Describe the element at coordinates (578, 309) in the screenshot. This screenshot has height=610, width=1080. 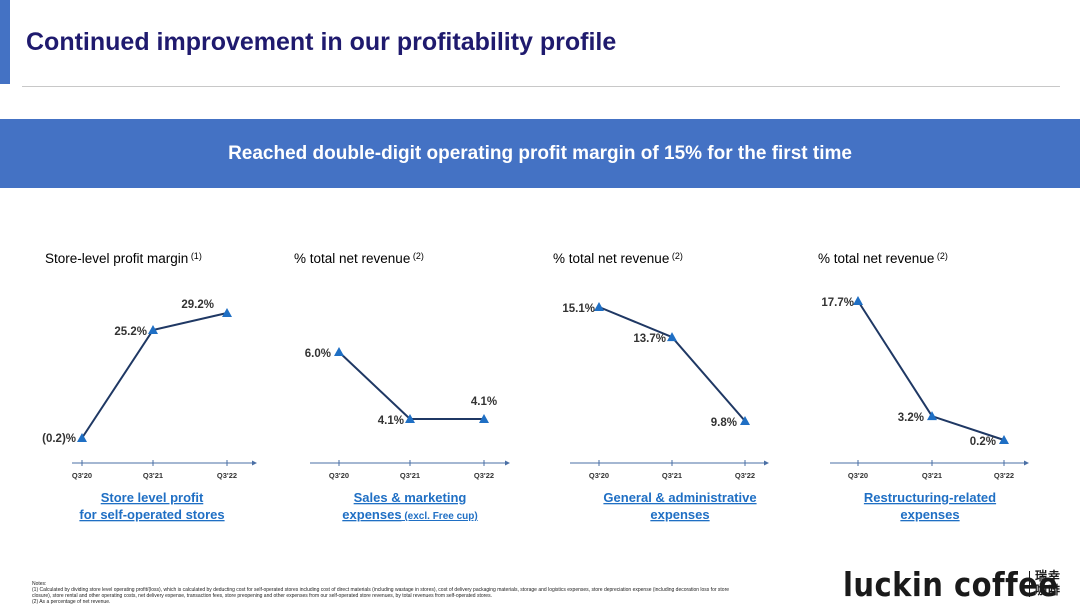
I see `chart-3-value-label-1: 15.1%` at that location.